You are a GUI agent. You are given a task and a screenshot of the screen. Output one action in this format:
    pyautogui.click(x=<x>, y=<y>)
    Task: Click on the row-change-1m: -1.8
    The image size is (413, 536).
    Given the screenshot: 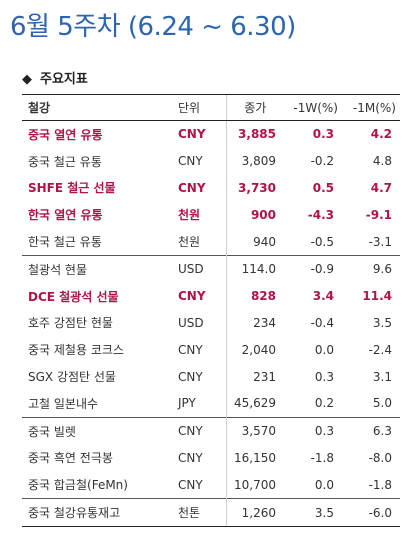 What is the action you would take?
    pyautogui.click(x=380, y=484)
    